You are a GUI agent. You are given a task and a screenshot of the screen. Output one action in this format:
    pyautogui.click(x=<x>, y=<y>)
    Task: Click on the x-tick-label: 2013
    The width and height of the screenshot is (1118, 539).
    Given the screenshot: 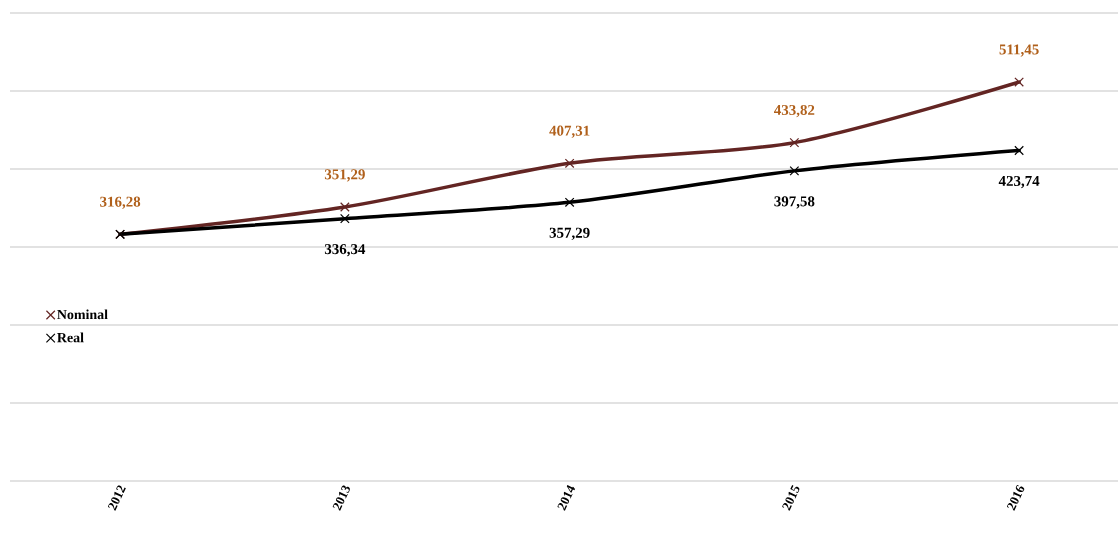 What is the action you would take?
    pyautogui.click(x=341, y=498)
    